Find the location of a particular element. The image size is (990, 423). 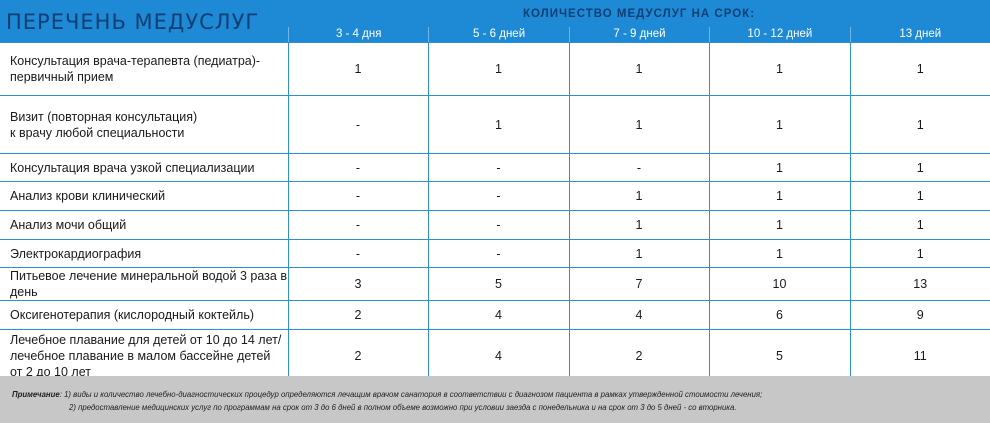

service-count-cell: 6 is located at coordinates (779, 315).